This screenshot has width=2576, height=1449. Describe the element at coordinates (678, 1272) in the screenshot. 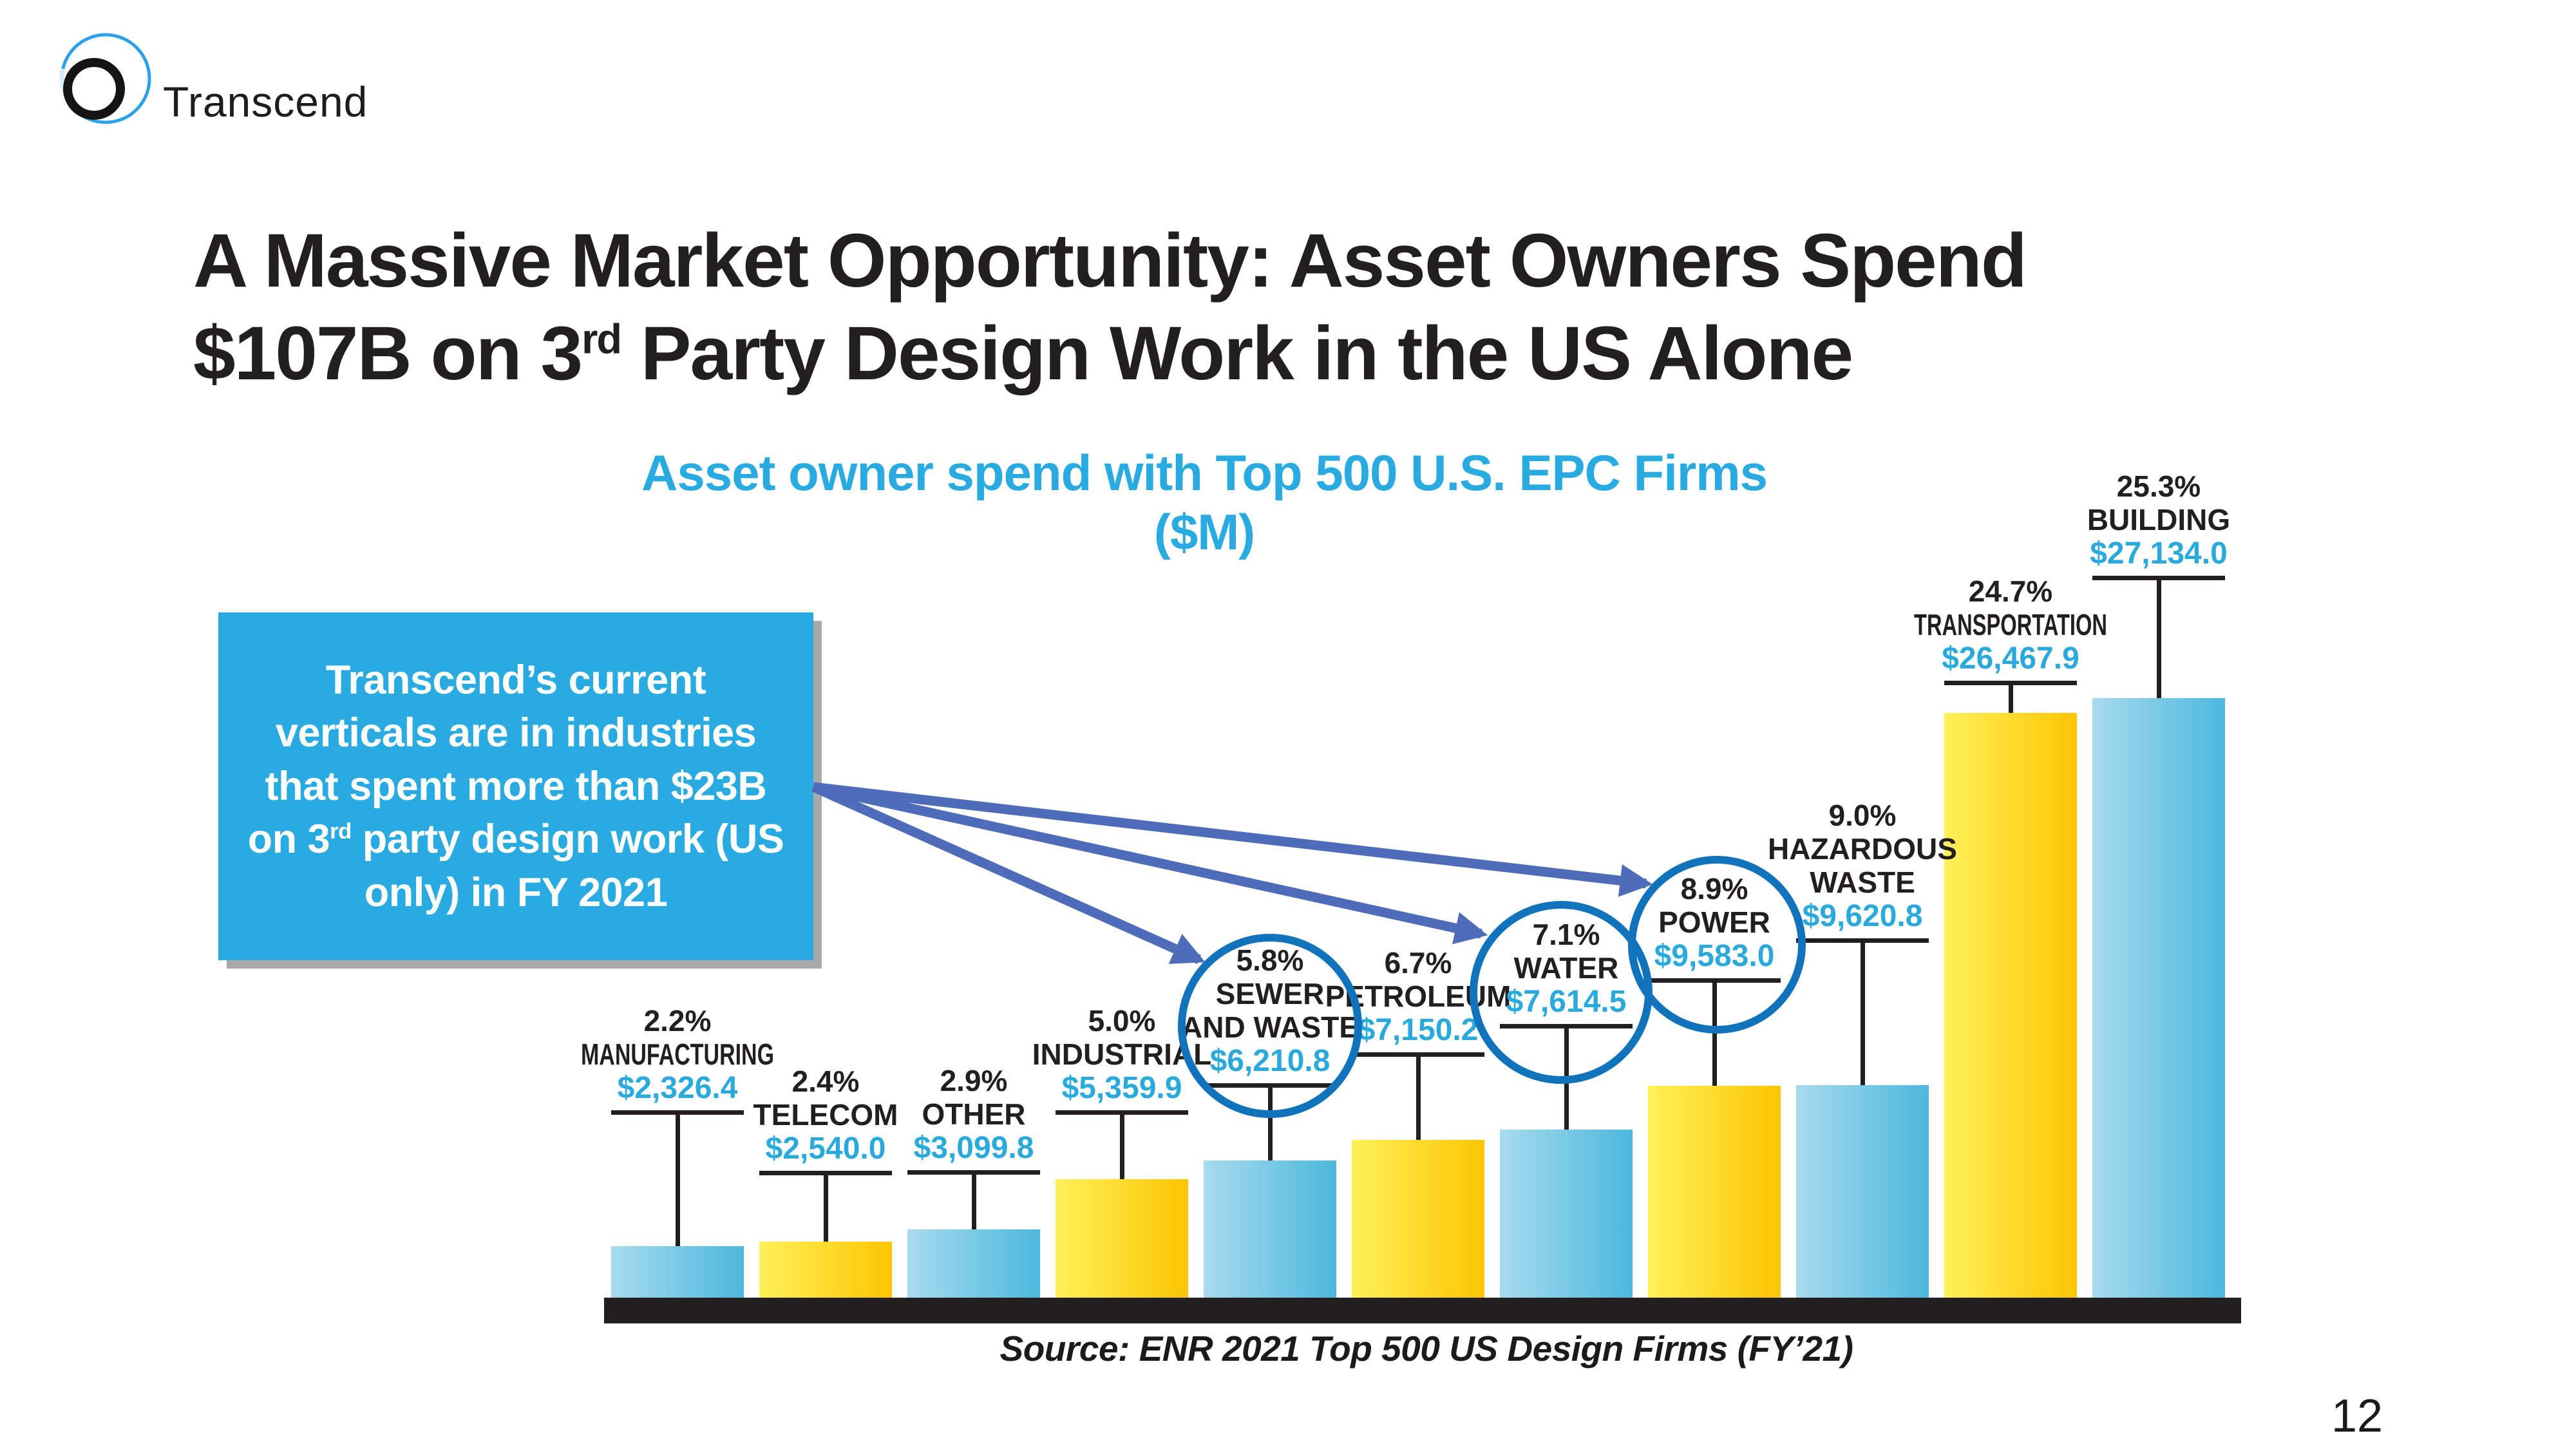

I see `bar-manufacturing` at that location.